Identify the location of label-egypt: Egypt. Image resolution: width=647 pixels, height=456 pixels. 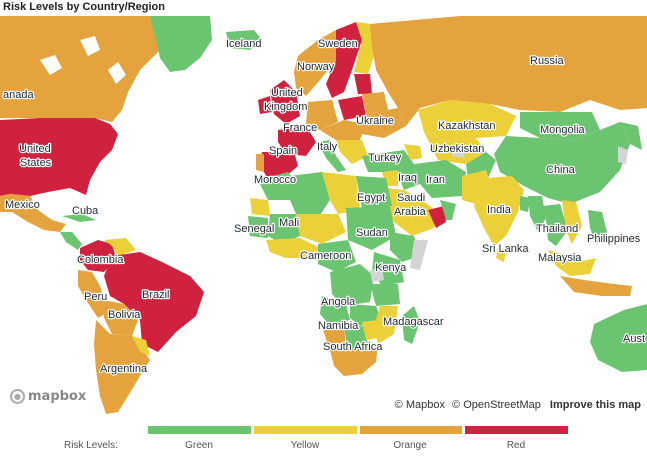
(371, 198).